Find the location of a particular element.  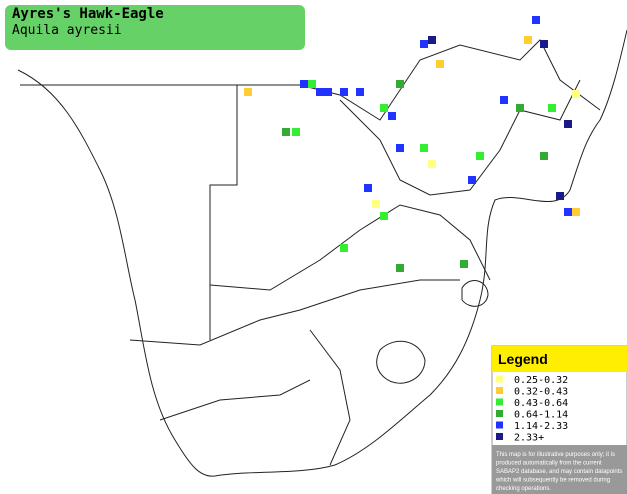

scientific-name: Aquila ayresii is located at coordinates (67, 30).